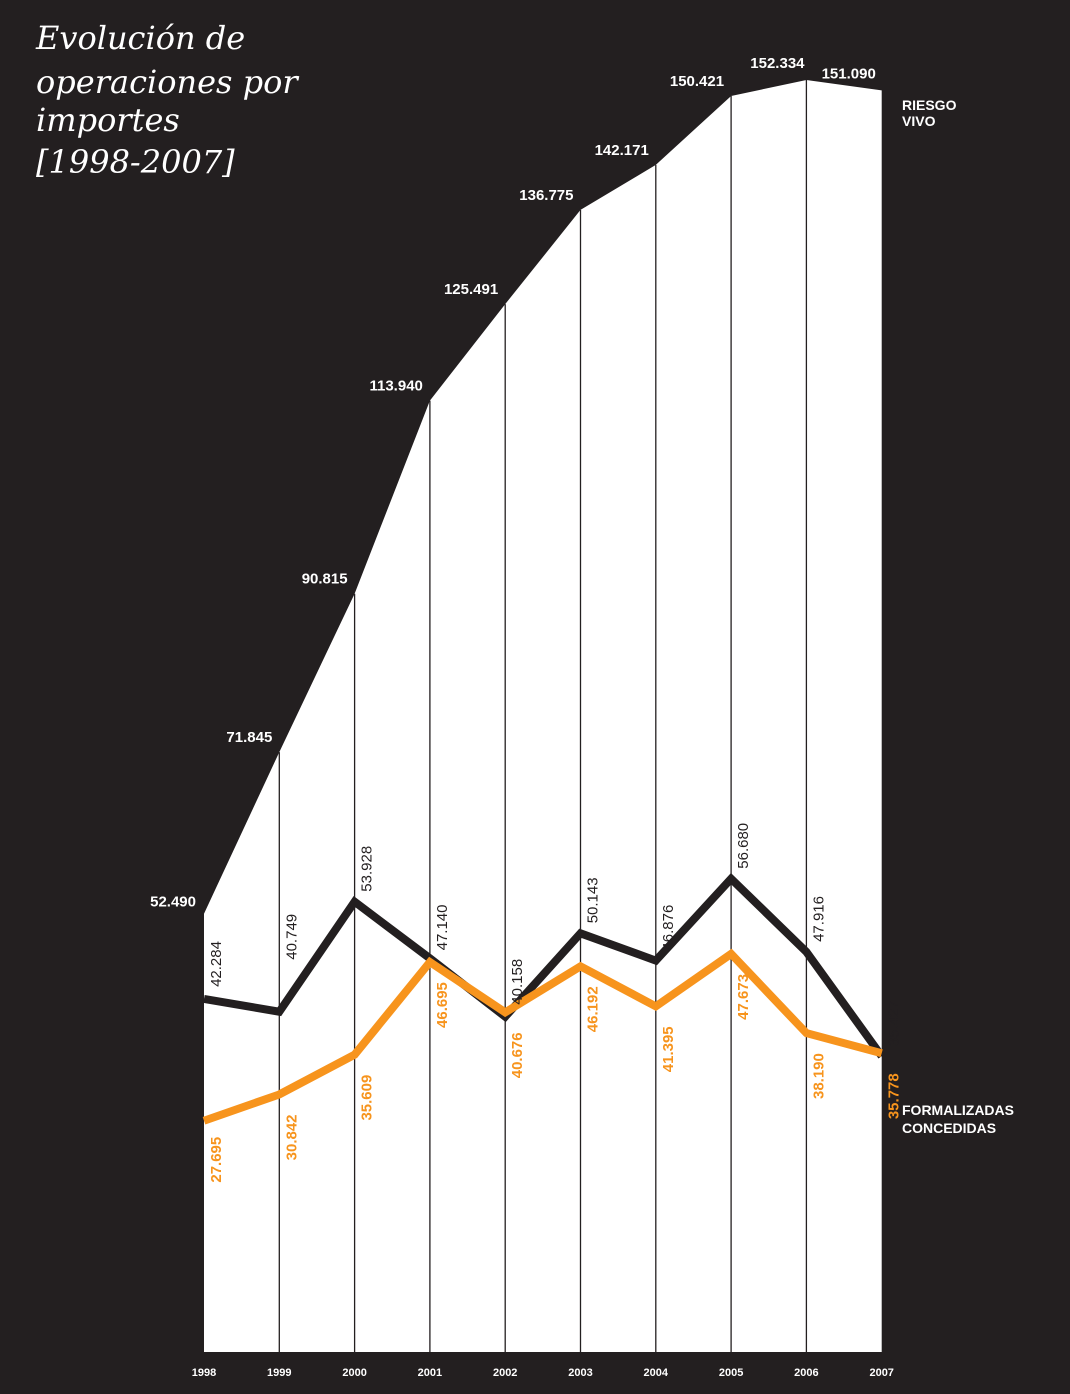  Describe the element at coordinates (806, 1373) in the screenshot. I see `x-tick-2006: 2006` at that location.